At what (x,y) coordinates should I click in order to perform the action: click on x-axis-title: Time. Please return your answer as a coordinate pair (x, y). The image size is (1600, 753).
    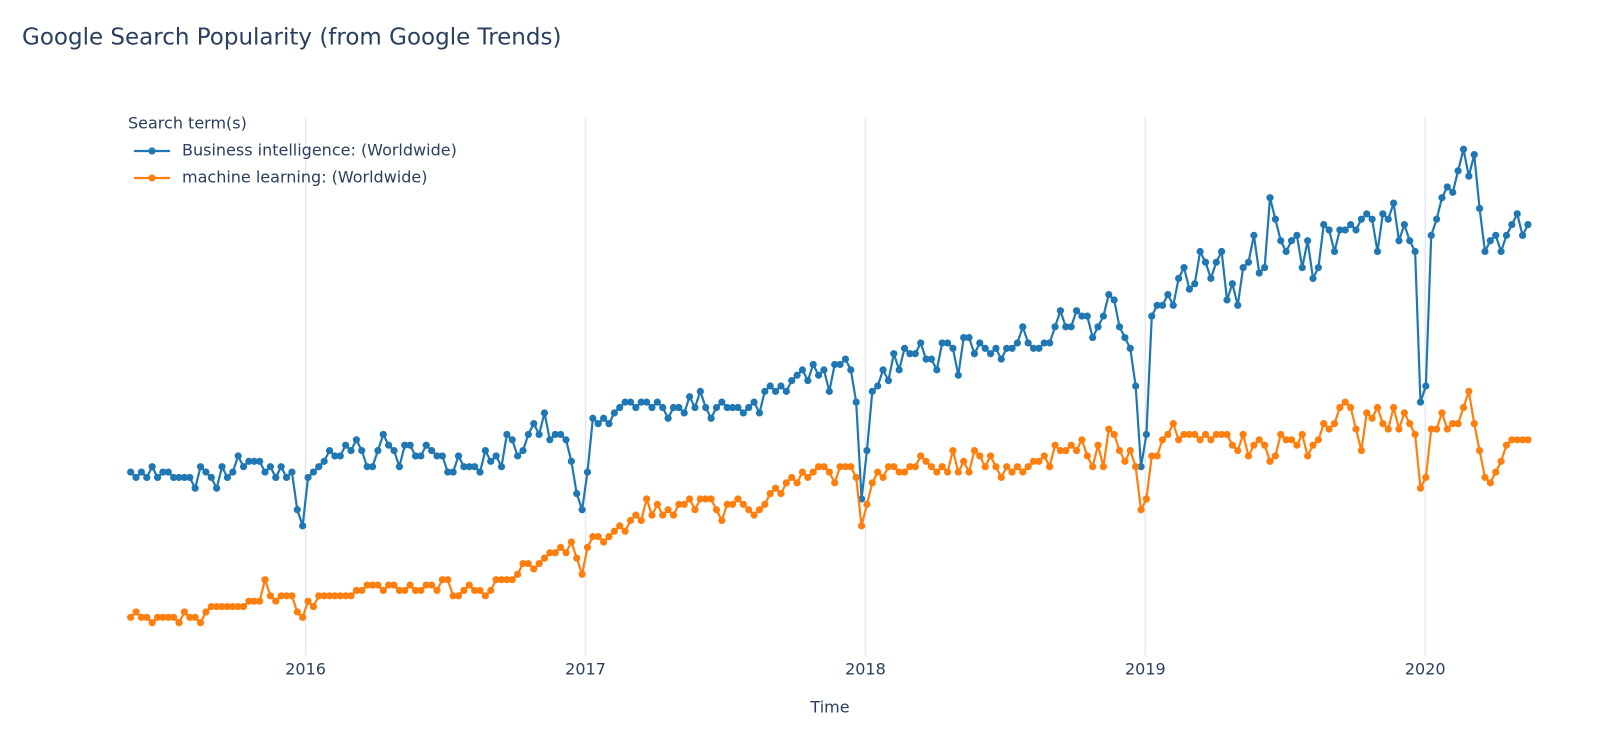
    Looking at the image, I should click on (829, 707).